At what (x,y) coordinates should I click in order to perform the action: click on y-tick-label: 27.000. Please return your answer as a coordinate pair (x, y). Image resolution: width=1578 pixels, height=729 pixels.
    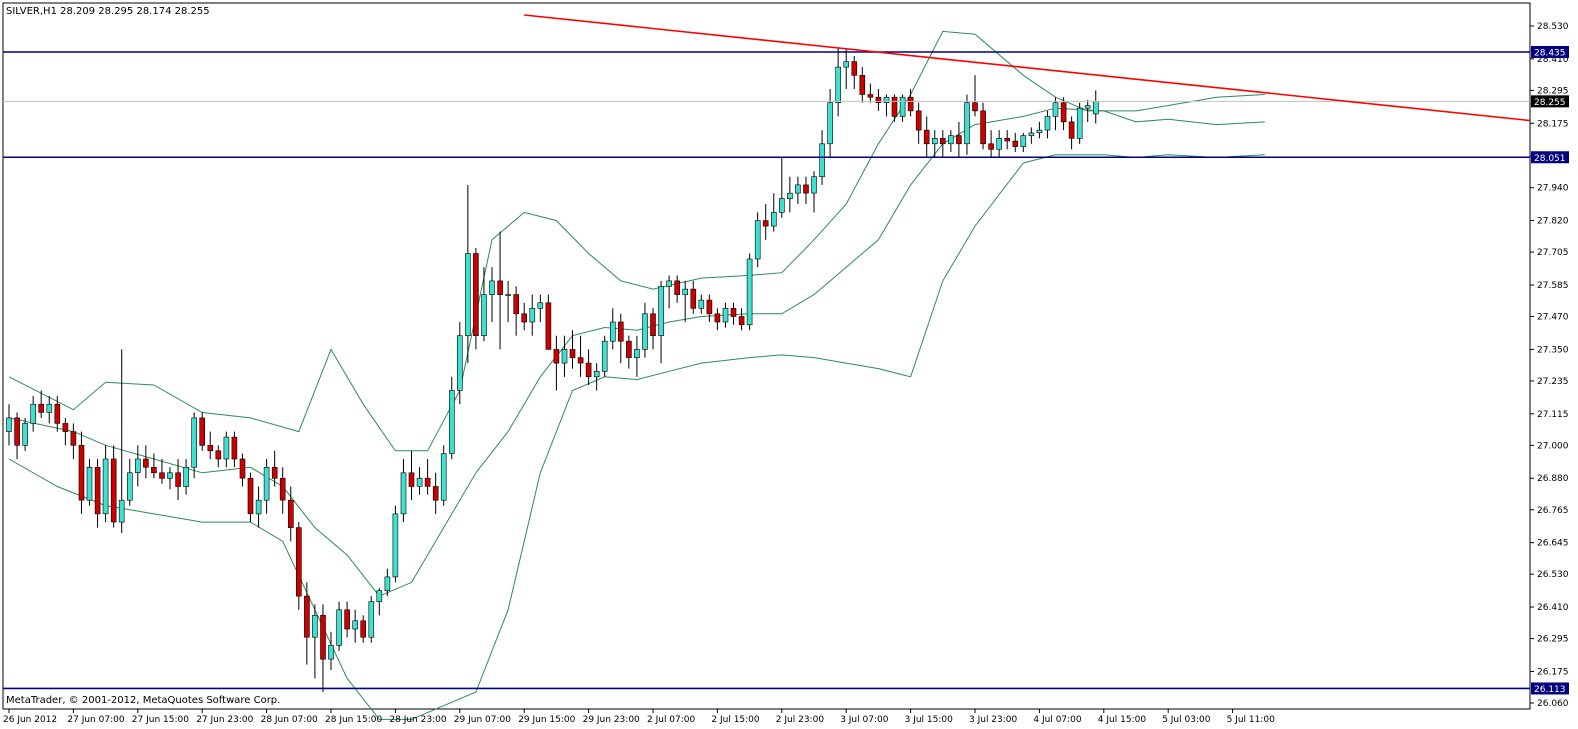
    Looking at the image, I should click on (1553, 446).